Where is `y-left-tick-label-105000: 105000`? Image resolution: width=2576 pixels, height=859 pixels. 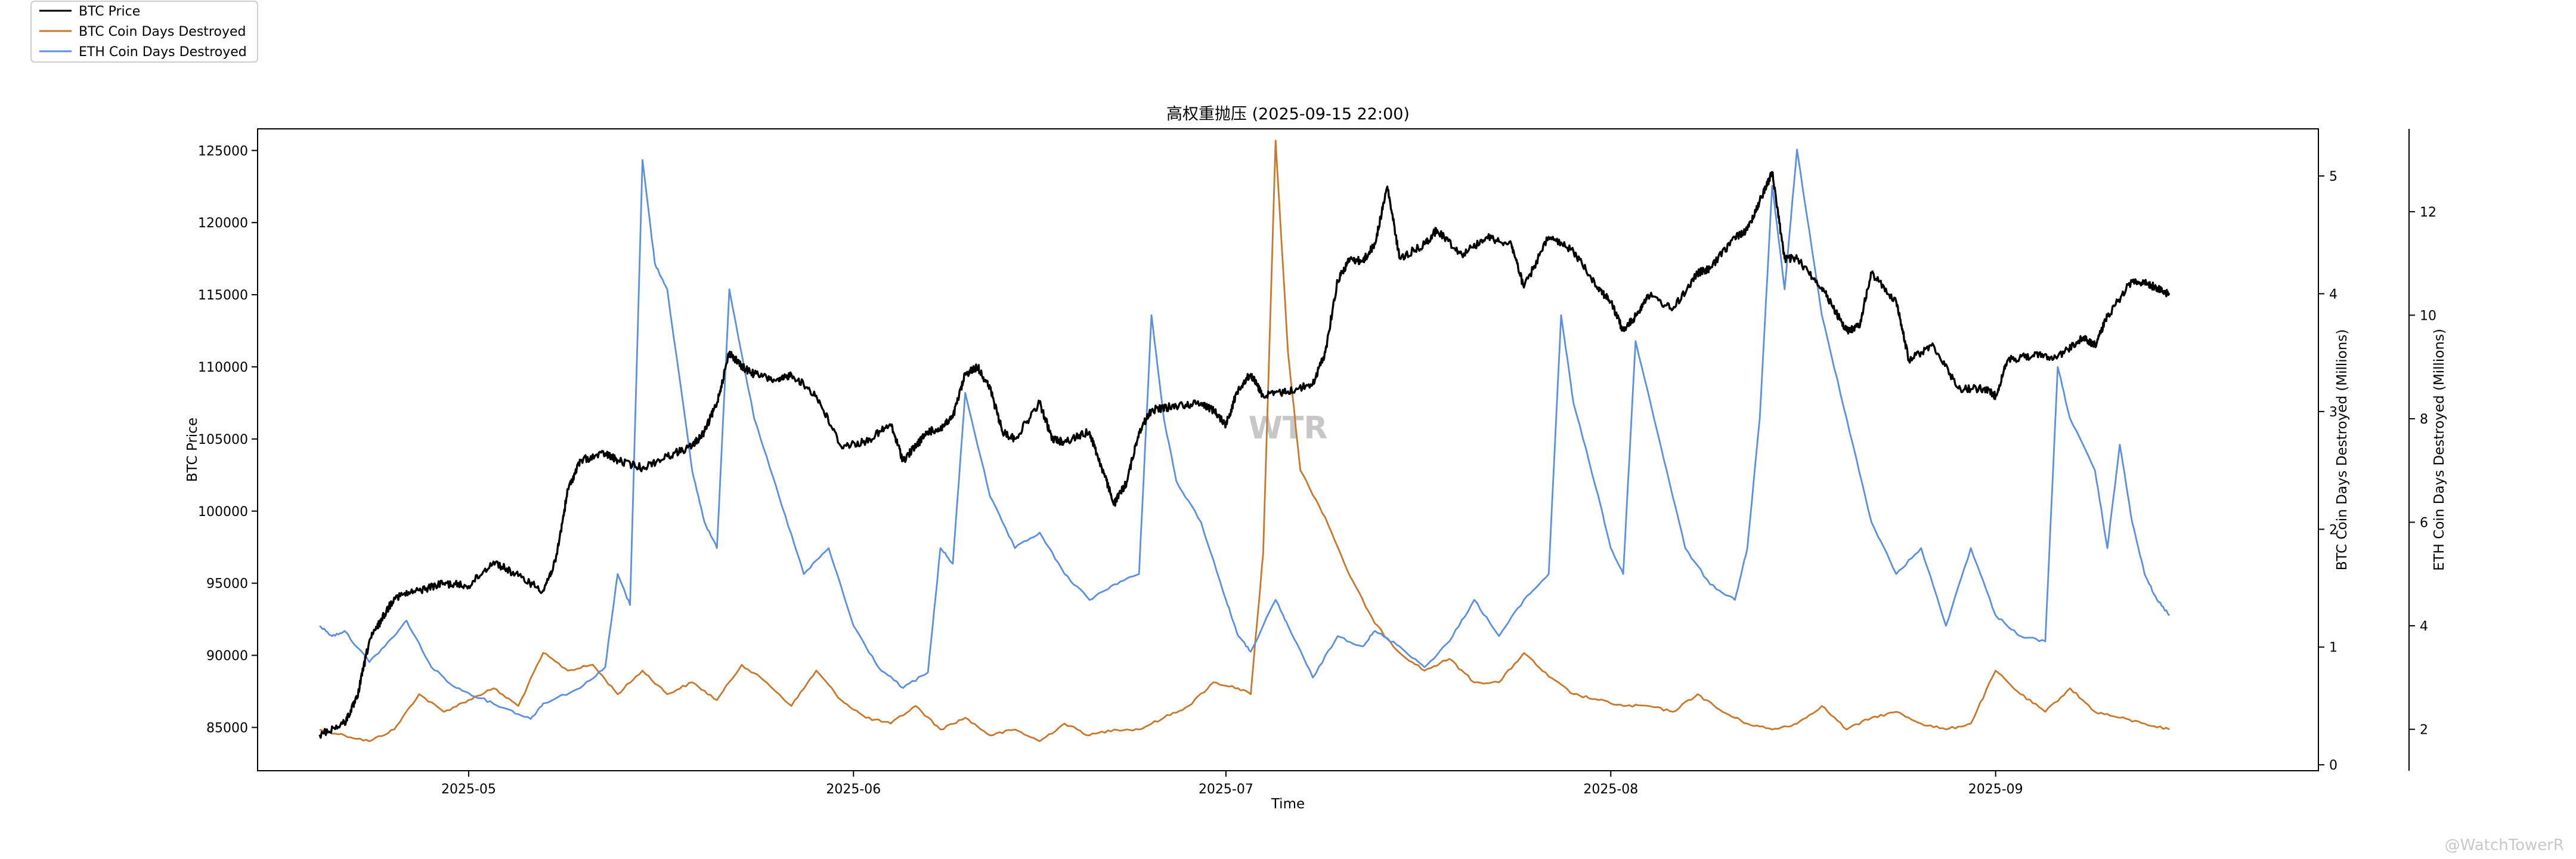
y-left-tick-label-105000: 105000 is located at coordinates (223, 439).